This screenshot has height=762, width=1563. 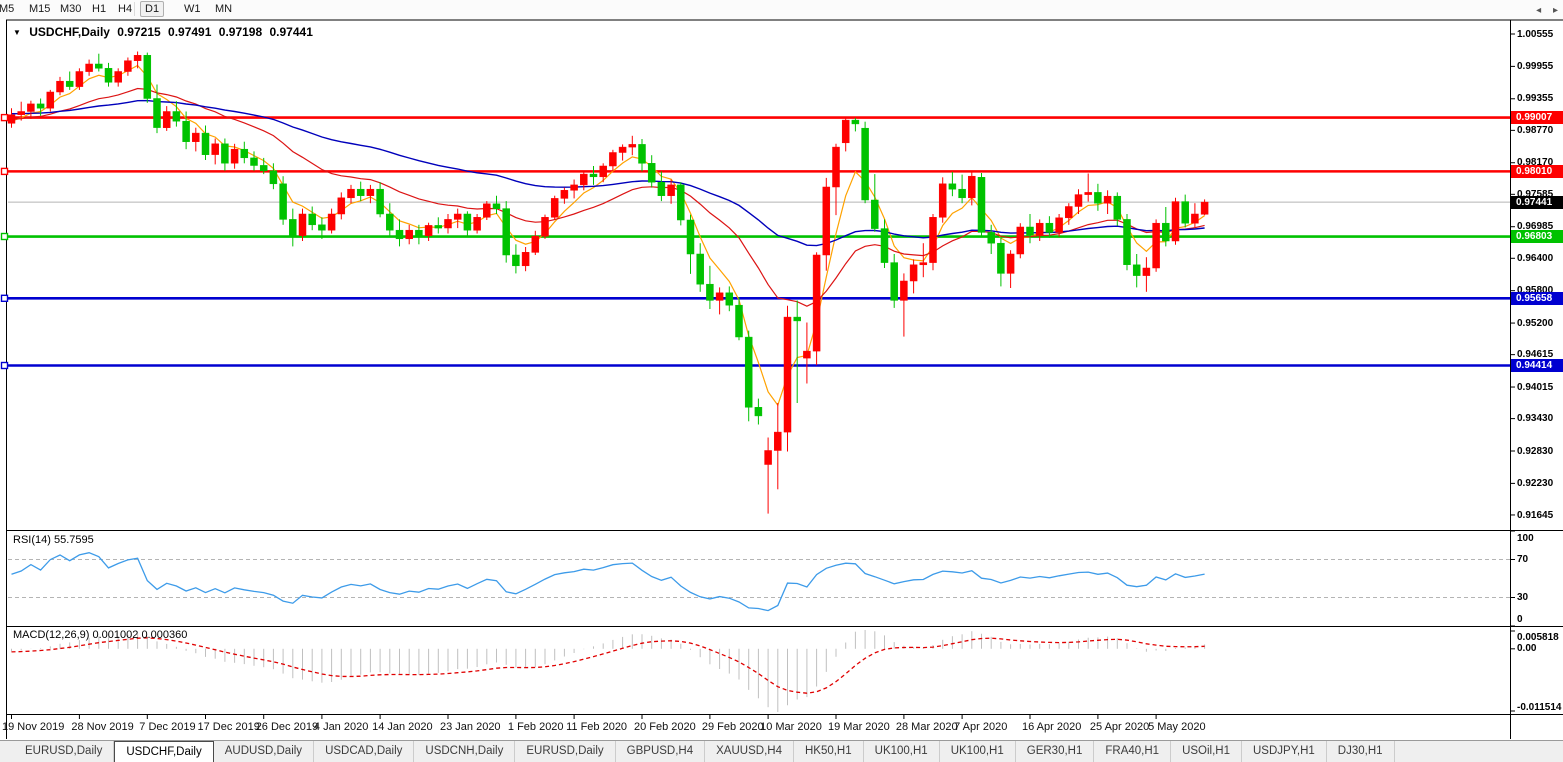 I want to click on x-axis-date-label: 19 Mar 2020, so click(x=859, y=727).